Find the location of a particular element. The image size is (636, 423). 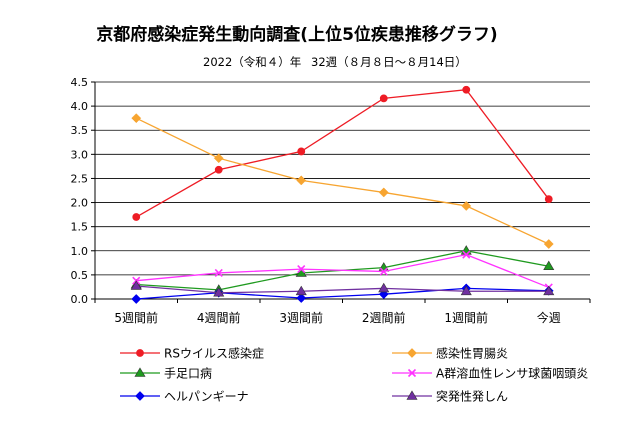

chart-subtitle-year: 2022（令和４）年 is located at coordinates (252, 62).